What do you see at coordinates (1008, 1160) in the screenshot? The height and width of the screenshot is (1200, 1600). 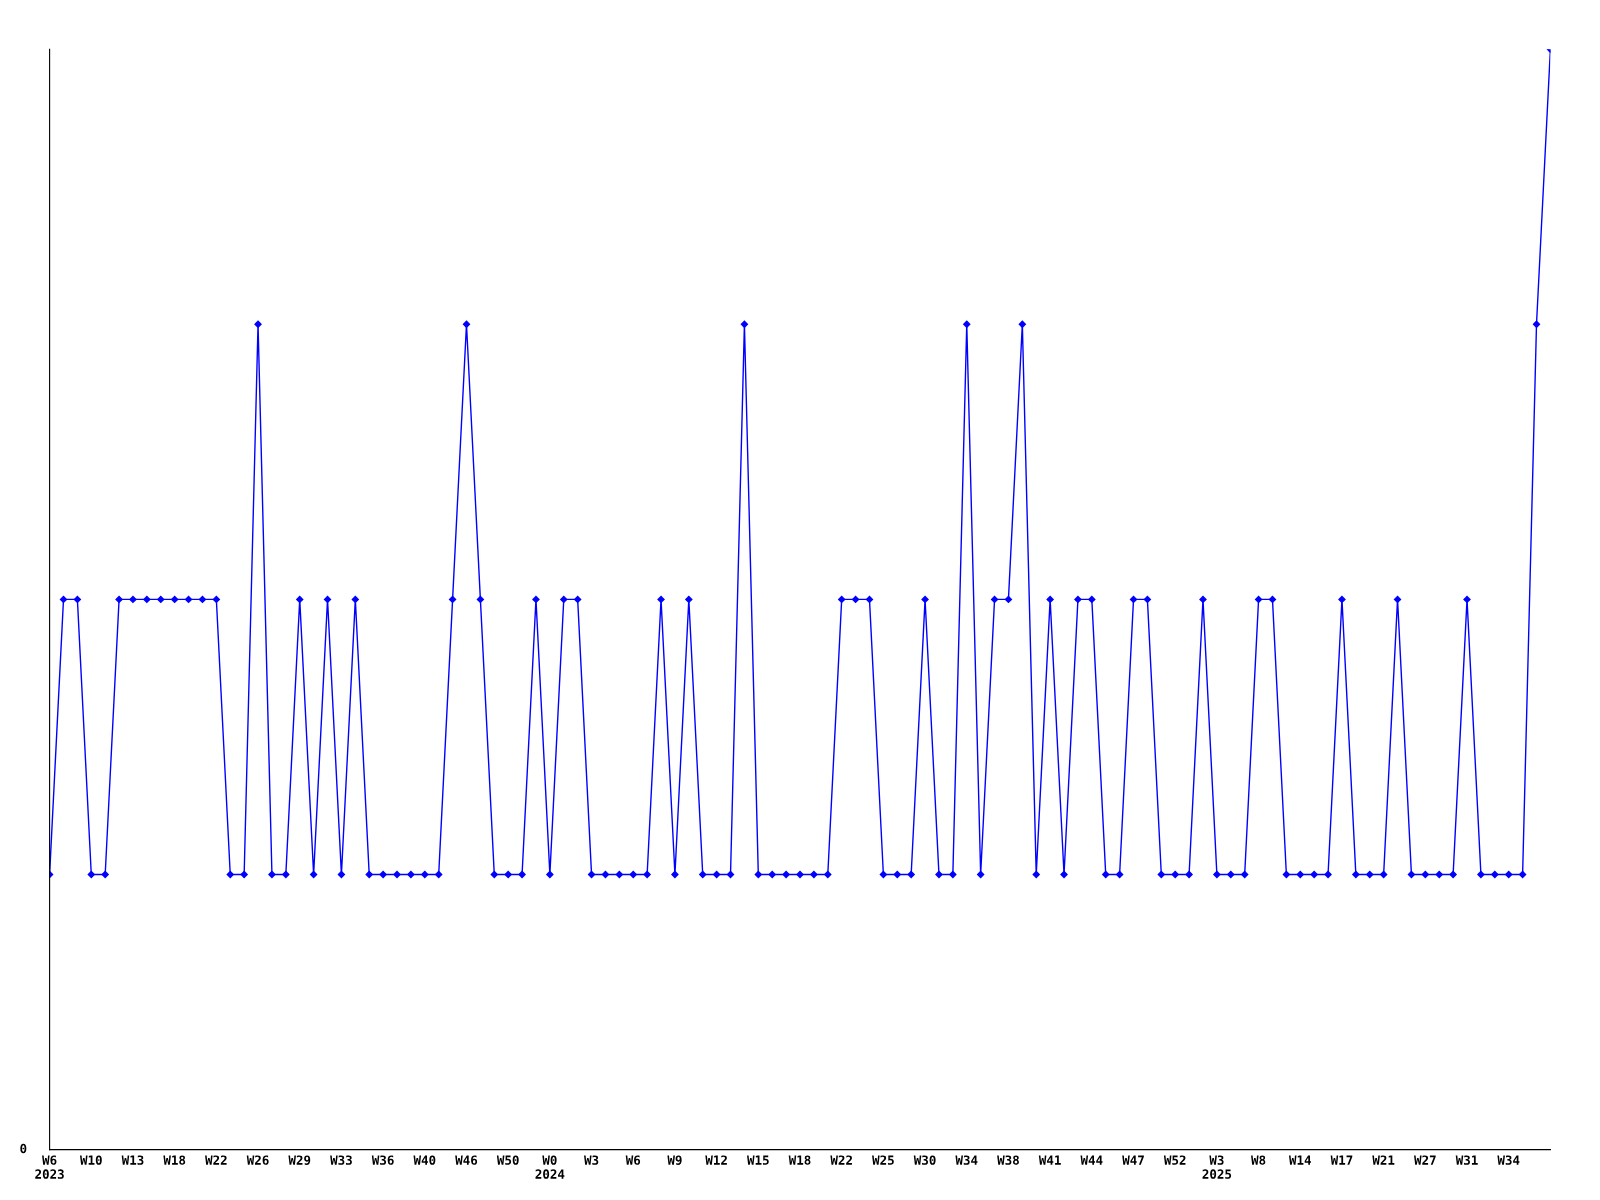 I see `x-tick-label: W38` at bounding box center [1008, 1160].